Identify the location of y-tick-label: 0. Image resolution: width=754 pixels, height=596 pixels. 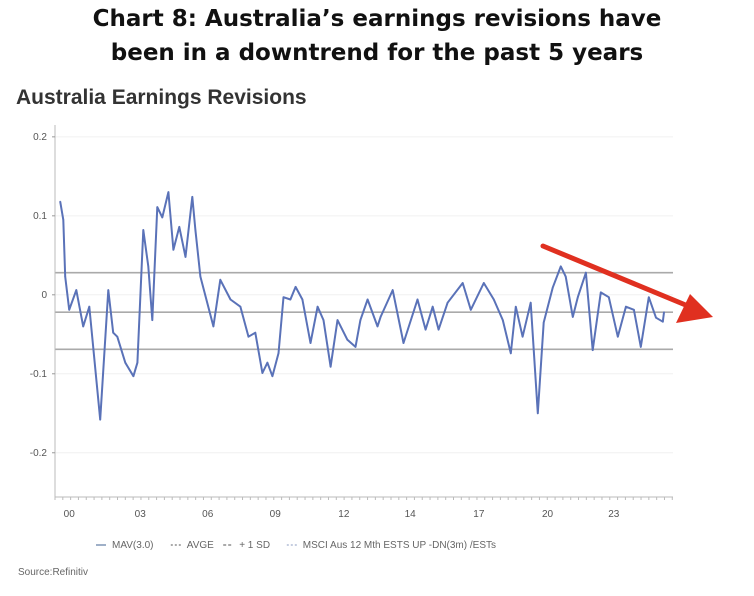
(44, 295).